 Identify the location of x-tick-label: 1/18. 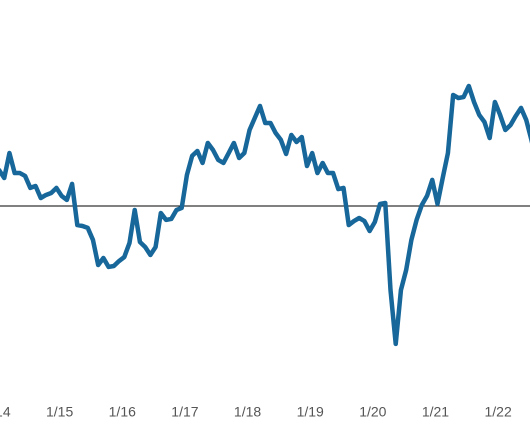
(247, 412).